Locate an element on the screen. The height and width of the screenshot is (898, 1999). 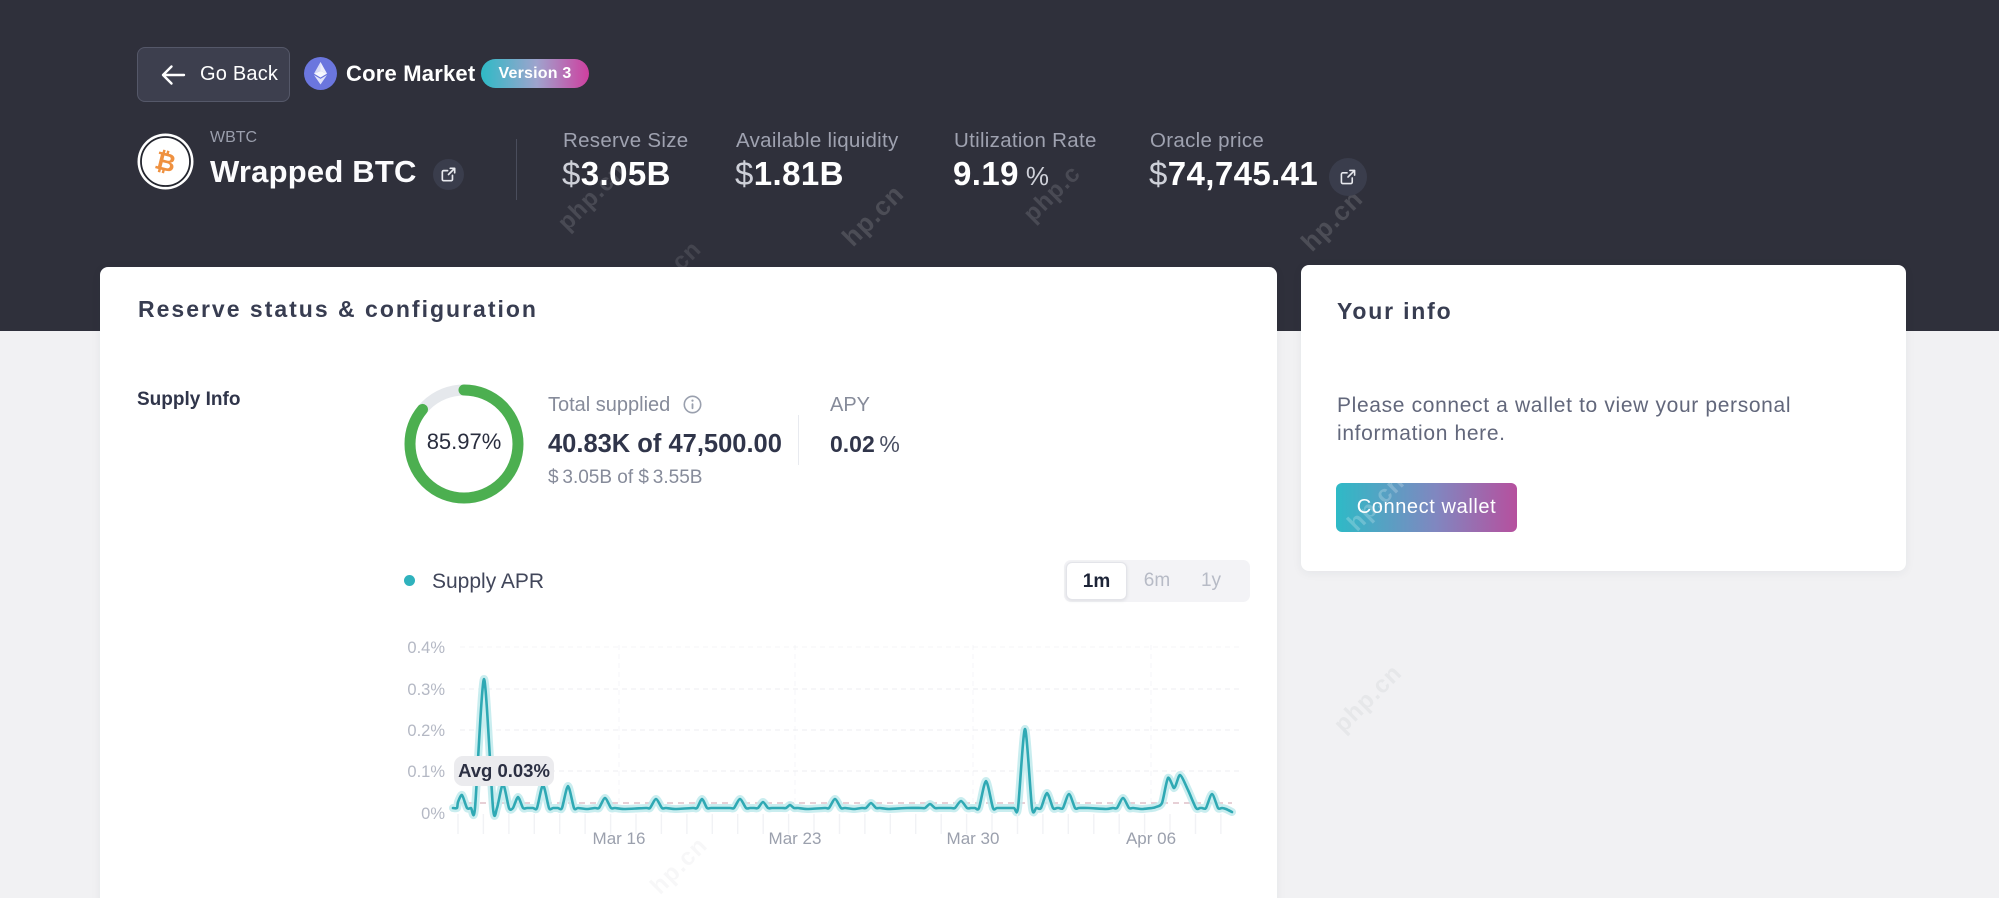
svg-text: 0% is located at coordinates (433, 814).